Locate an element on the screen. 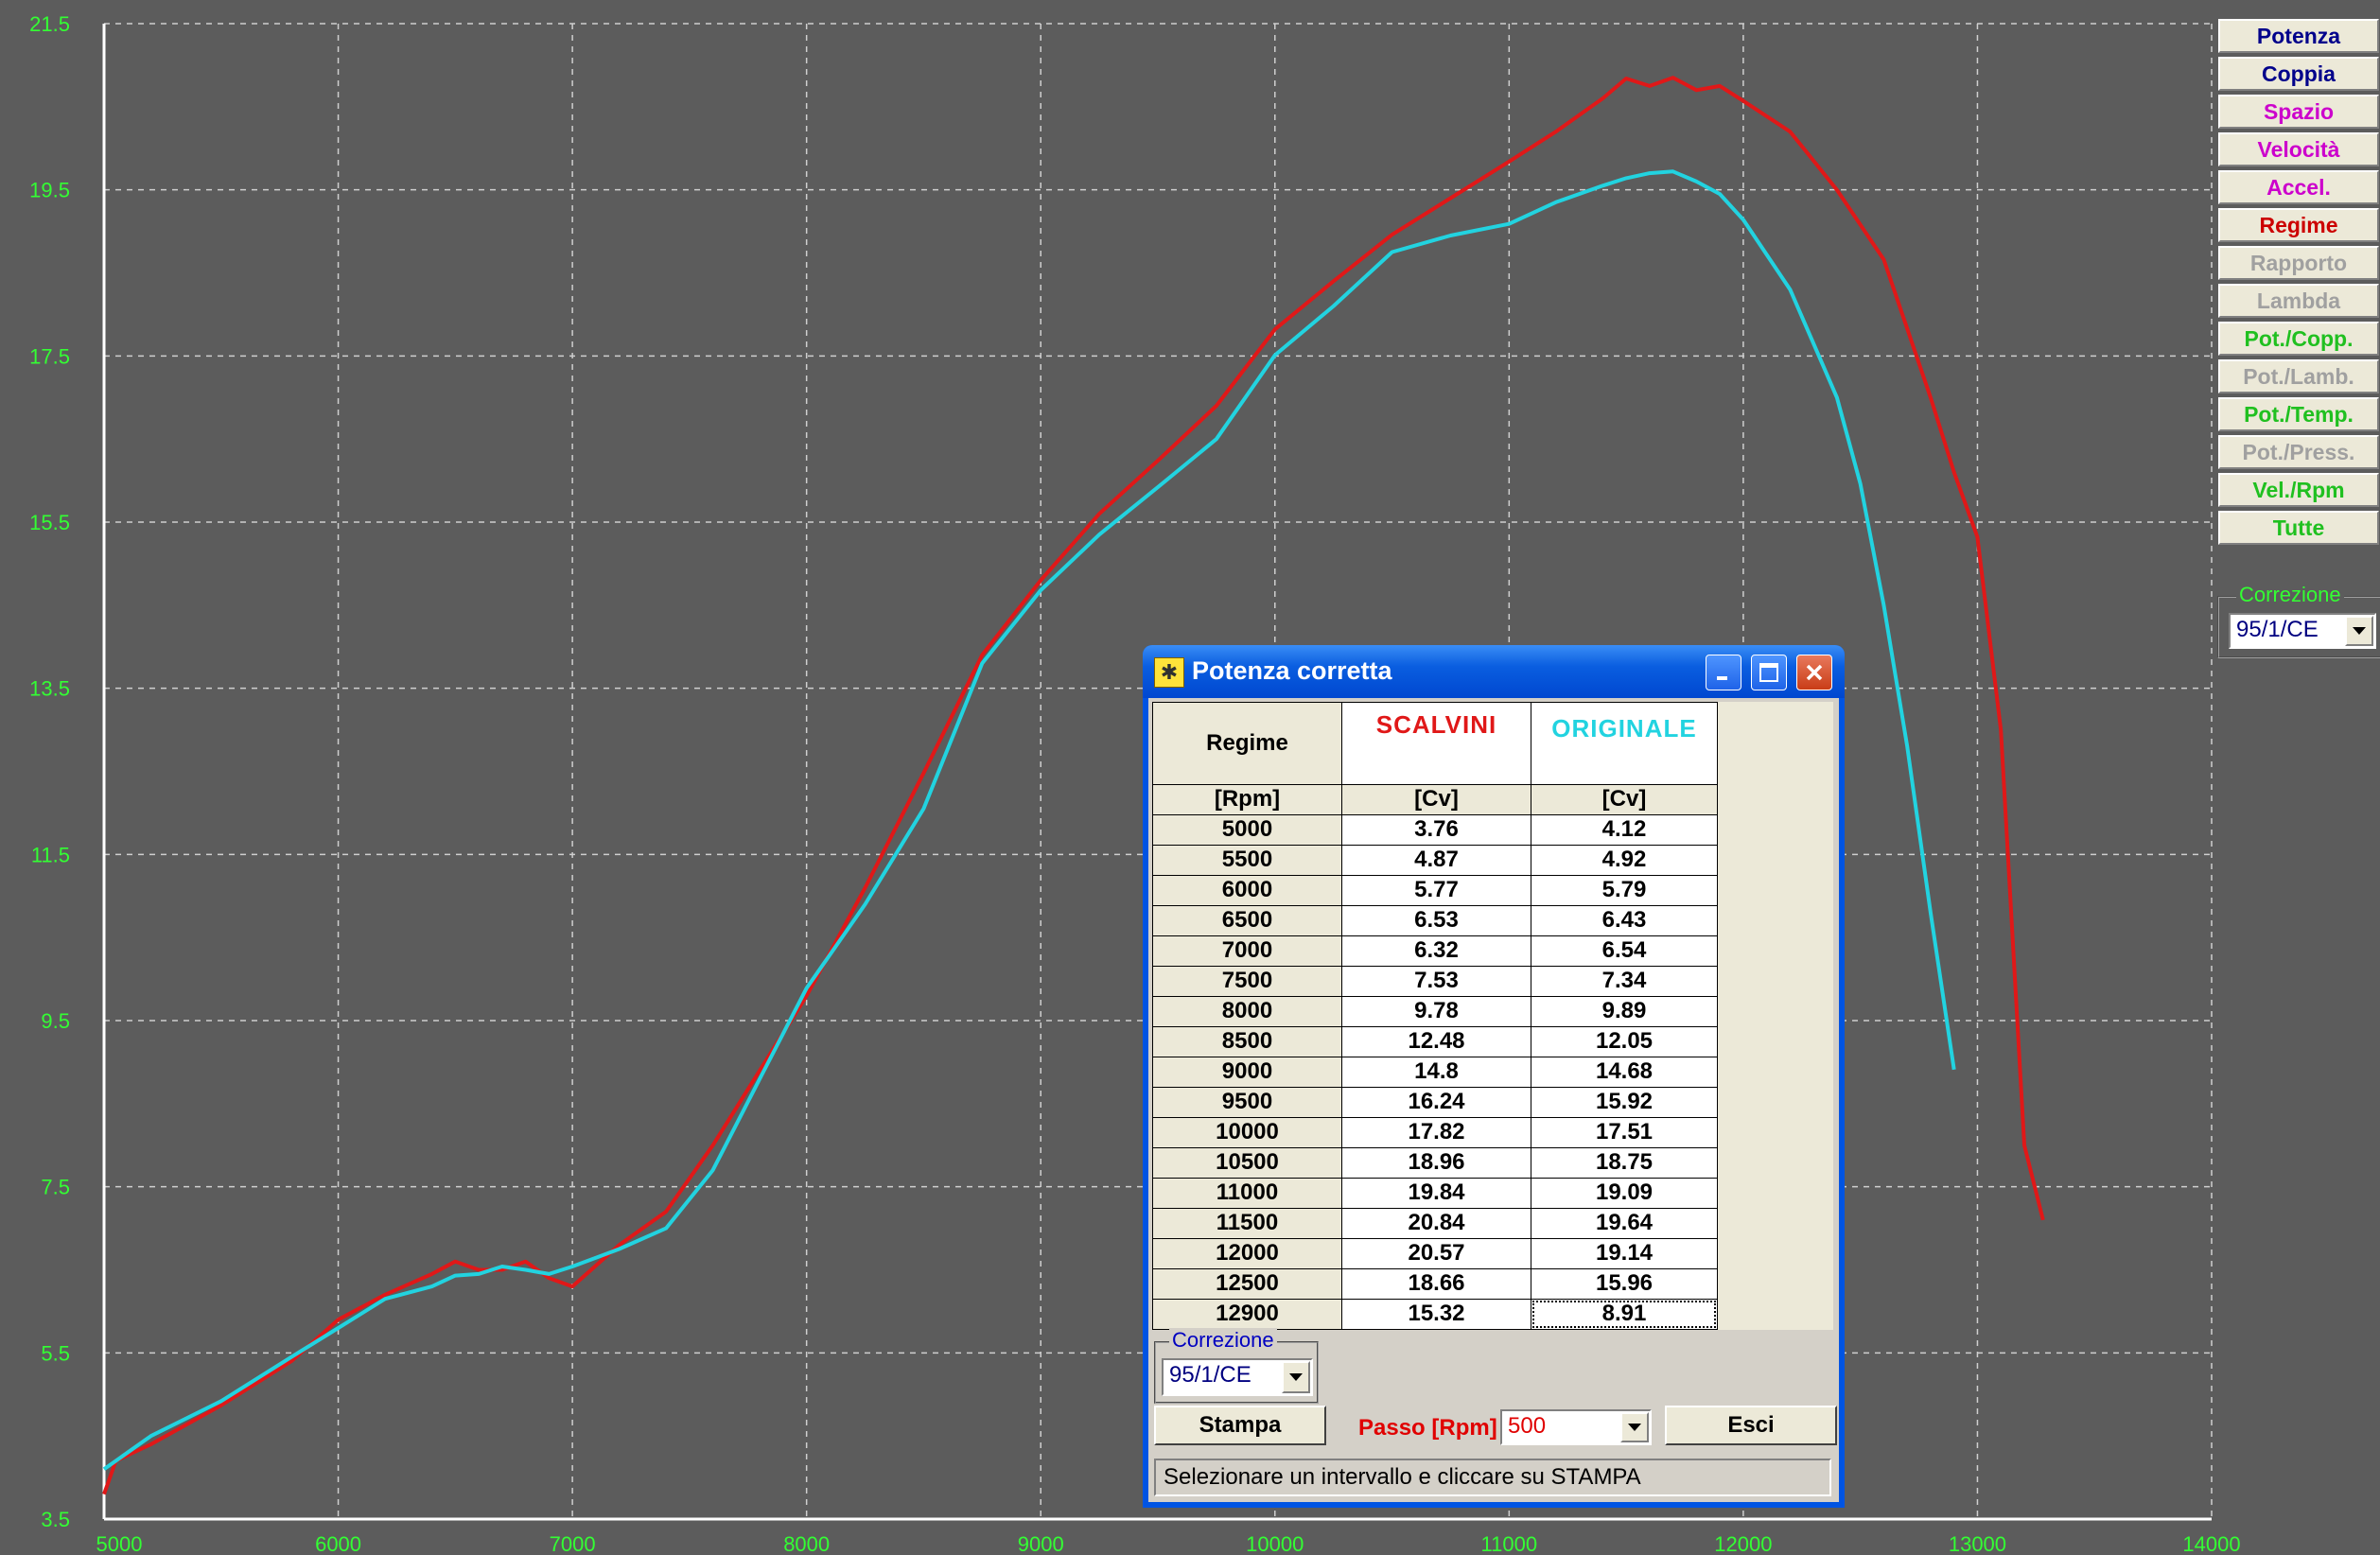 The width and height of the screenshot is (2380, 1555). toolbar-button-pot-lamb: Pot./Lamb. is located at coordinates (2298, 376).